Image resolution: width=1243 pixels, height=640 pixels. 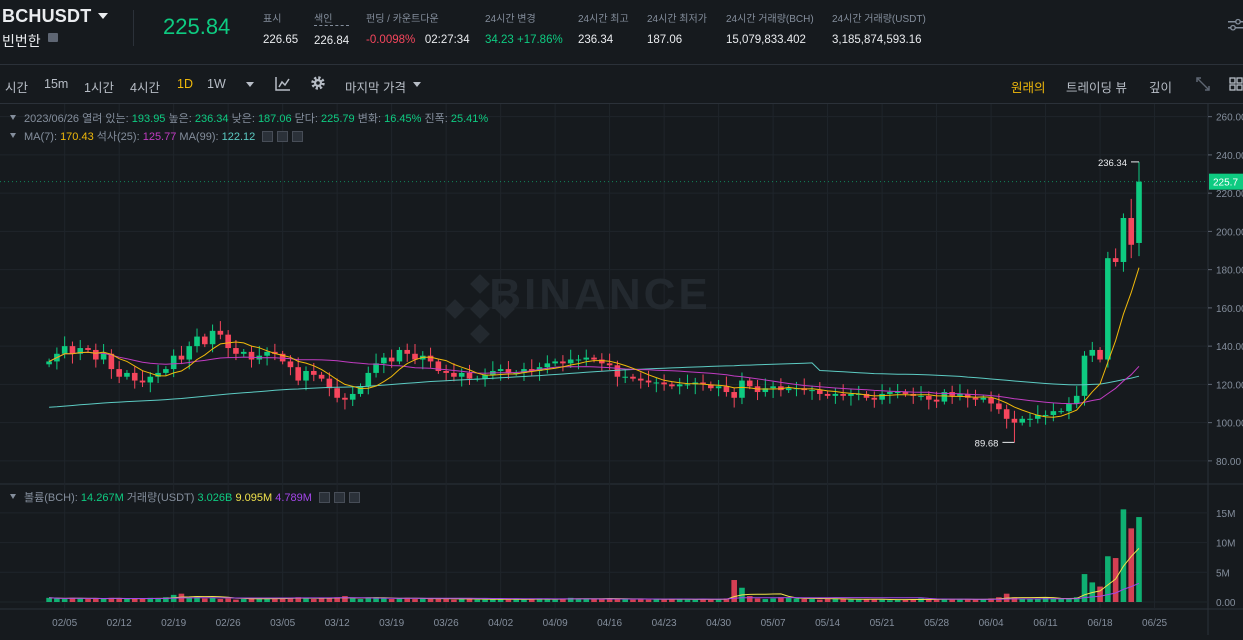 What do you see at coordinates (447, 40) in the screenshot?
I see `countdown: 02:27:34` at bounding box center [447, 40].